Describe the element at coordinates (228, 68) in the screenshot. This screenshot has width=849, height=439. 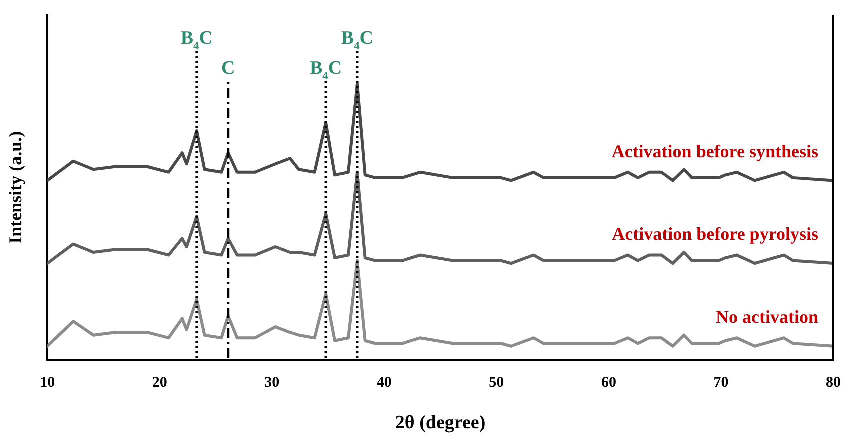
I see `ref-line-label: C` at that location.